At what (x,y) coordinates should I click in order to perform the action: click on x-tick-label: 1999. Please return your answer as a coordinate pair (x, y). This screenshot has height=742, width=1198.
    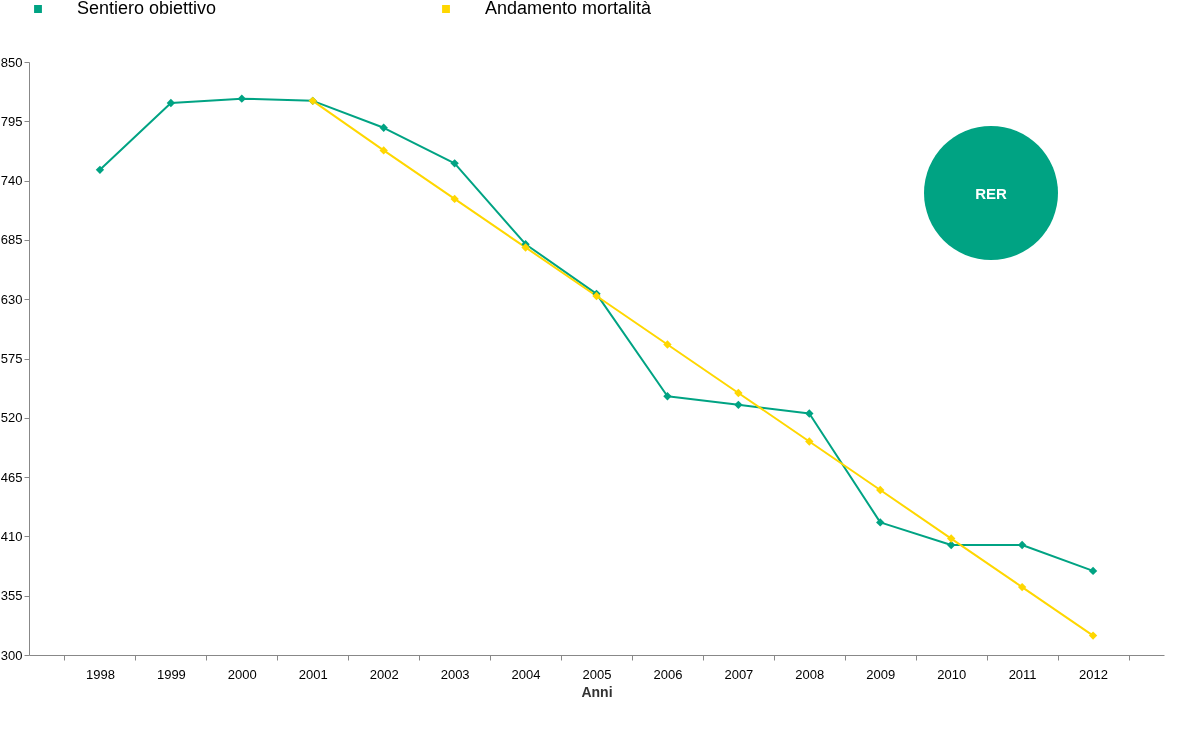
    Looking at the image, I should click on (171, 674).